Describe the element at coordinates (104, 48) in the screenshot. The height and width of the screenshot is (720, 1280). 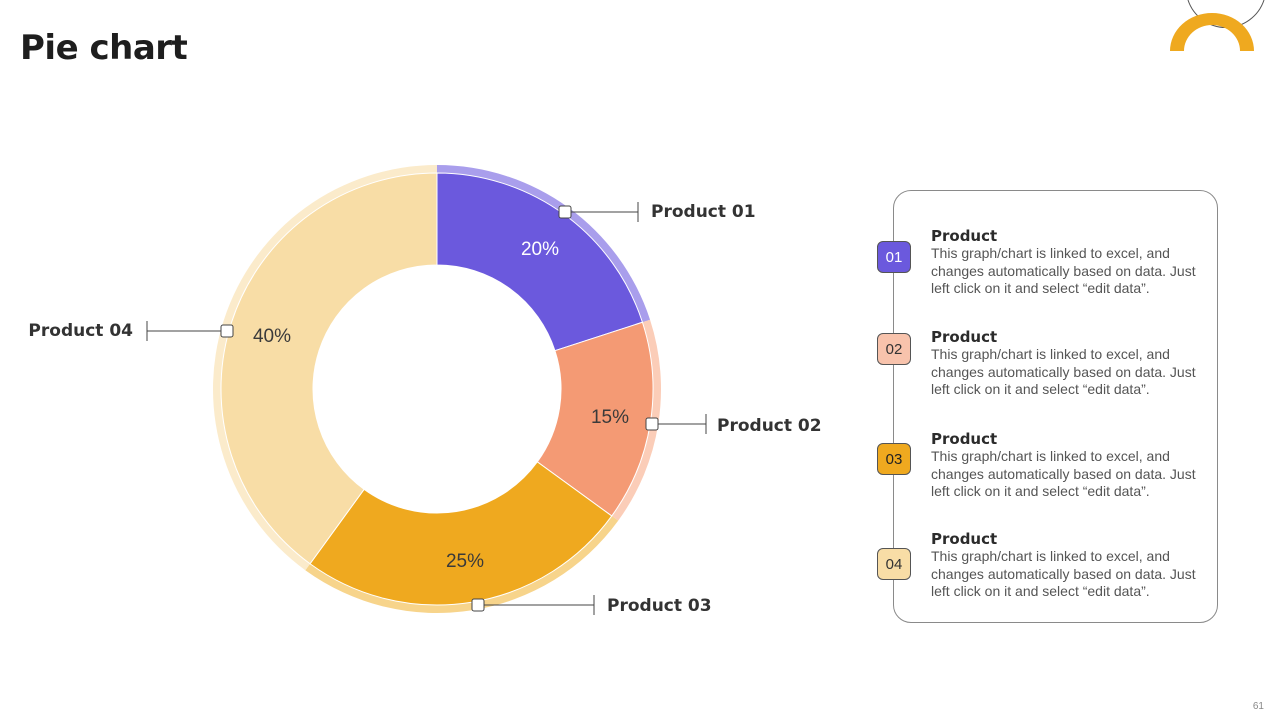
I see `page-title: Pie chart` at that location.